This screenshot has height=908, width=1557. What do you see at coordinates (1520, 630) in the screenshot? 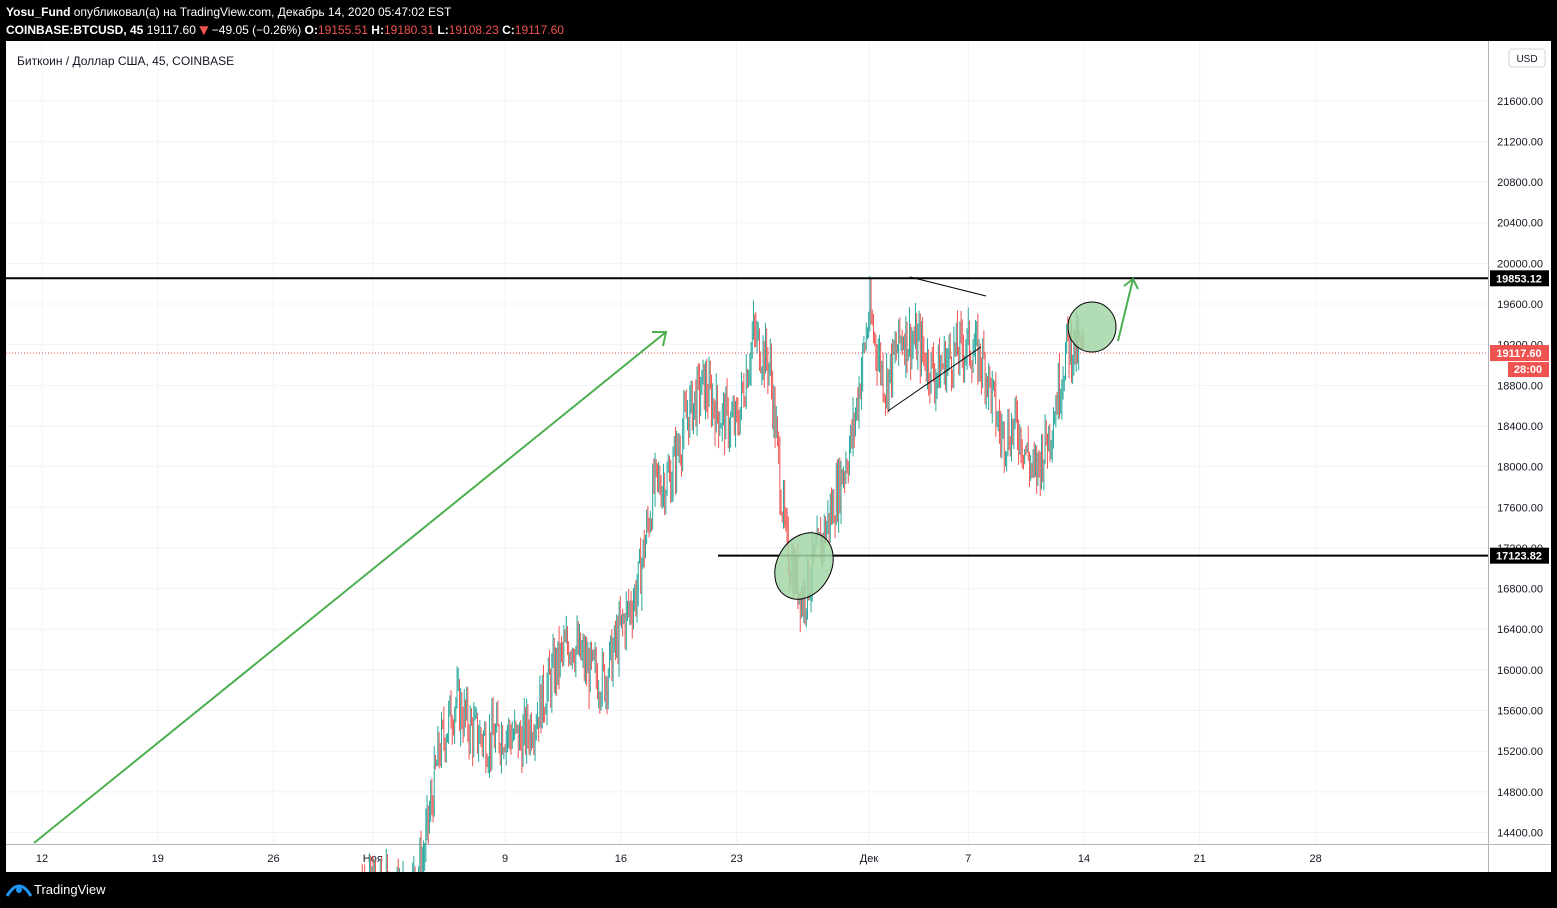
I see `y-tick-label: 16400.00` at bounding box center [1520, 630].